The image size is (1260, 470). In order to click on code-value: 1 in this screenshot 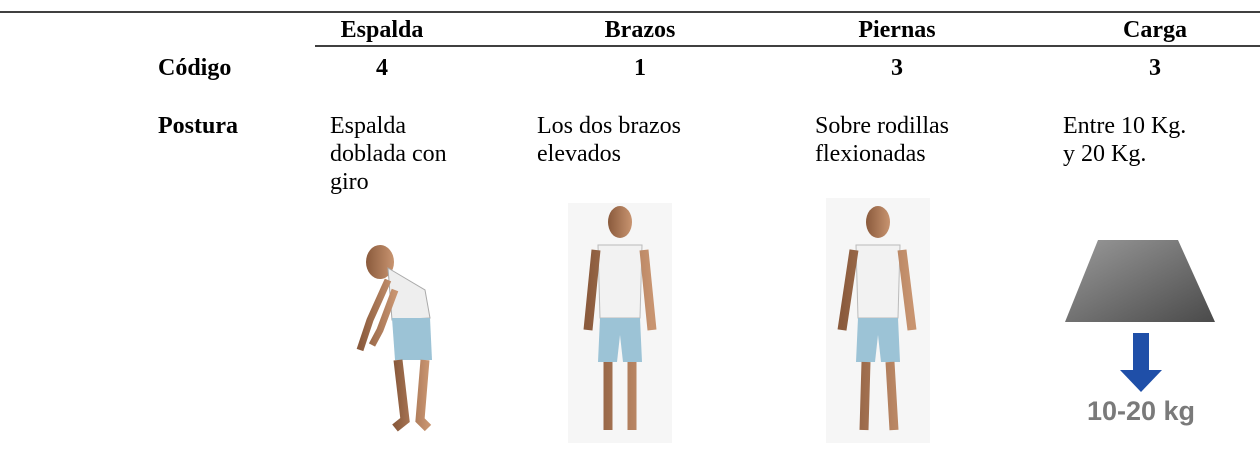, I will do `click(640, 68)`.